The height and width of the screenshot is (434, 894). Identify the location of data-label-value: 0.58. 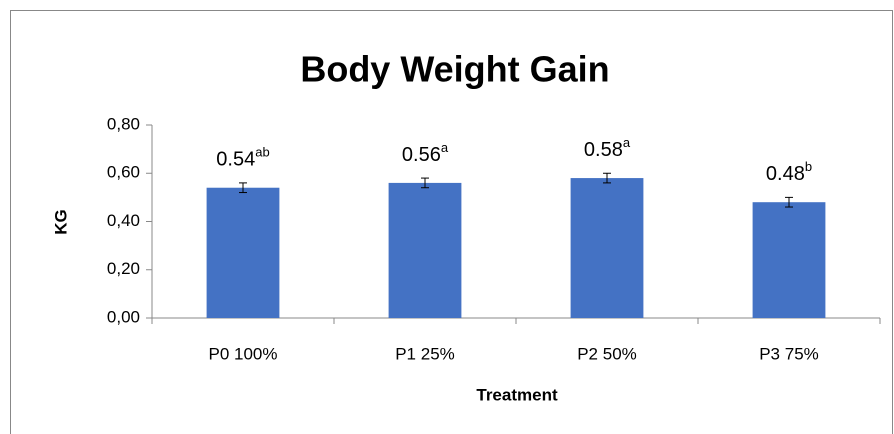
(603, 150).